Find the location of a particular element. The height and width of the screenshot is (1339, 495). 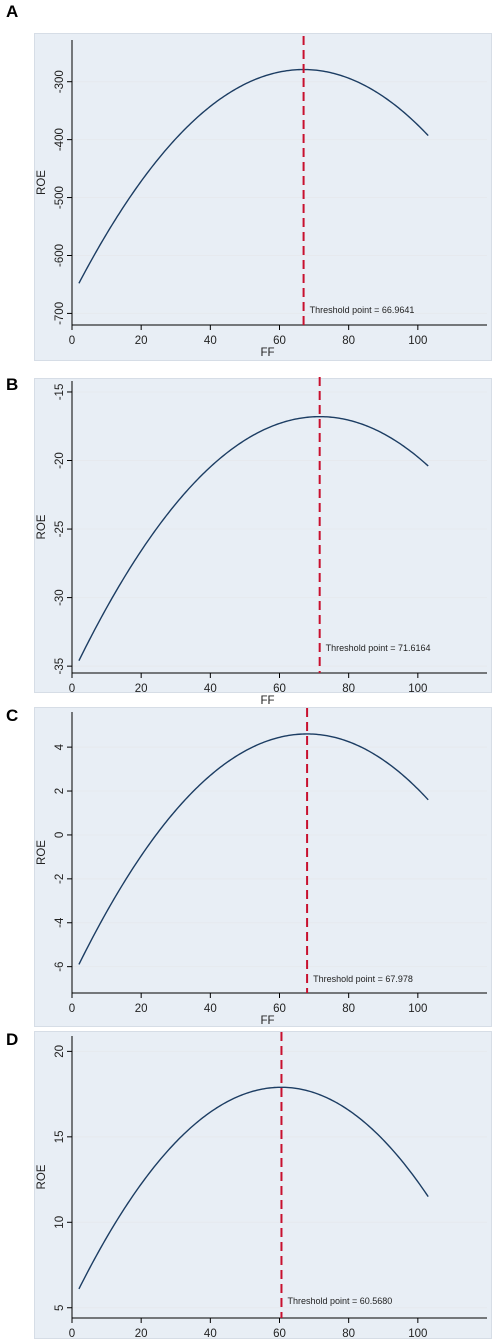

threshold-label: Threshold point = 67.978 is located at coordinates (363, 979).